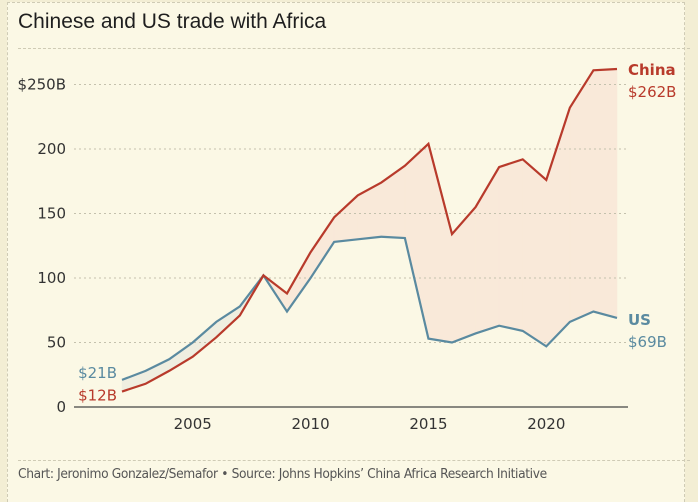  What do you see at coordinates (61, 407) in the screenshot?
I see `y-tick-label: 0` at bounding box center [61, 407].